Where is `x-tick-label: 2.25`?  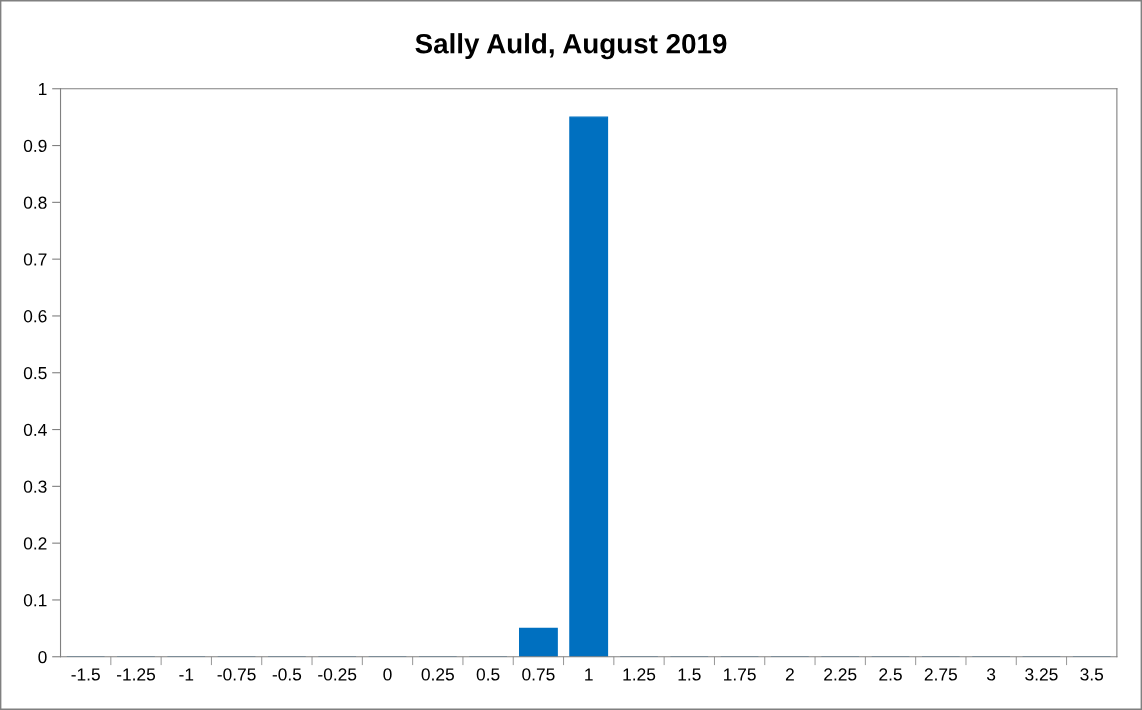
x-tick-label: 2.25 is located at coordinates (840, 674).